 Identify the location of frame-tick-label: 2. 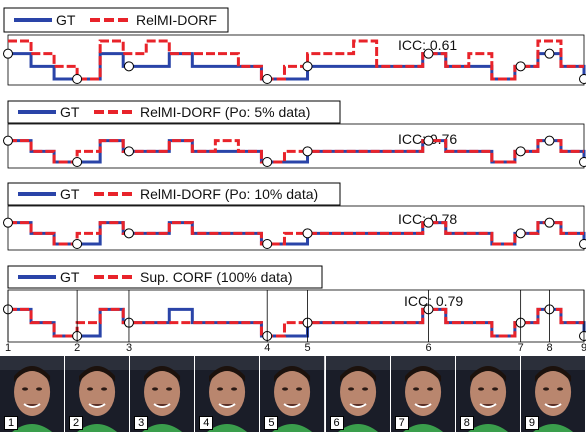
(77, 348).